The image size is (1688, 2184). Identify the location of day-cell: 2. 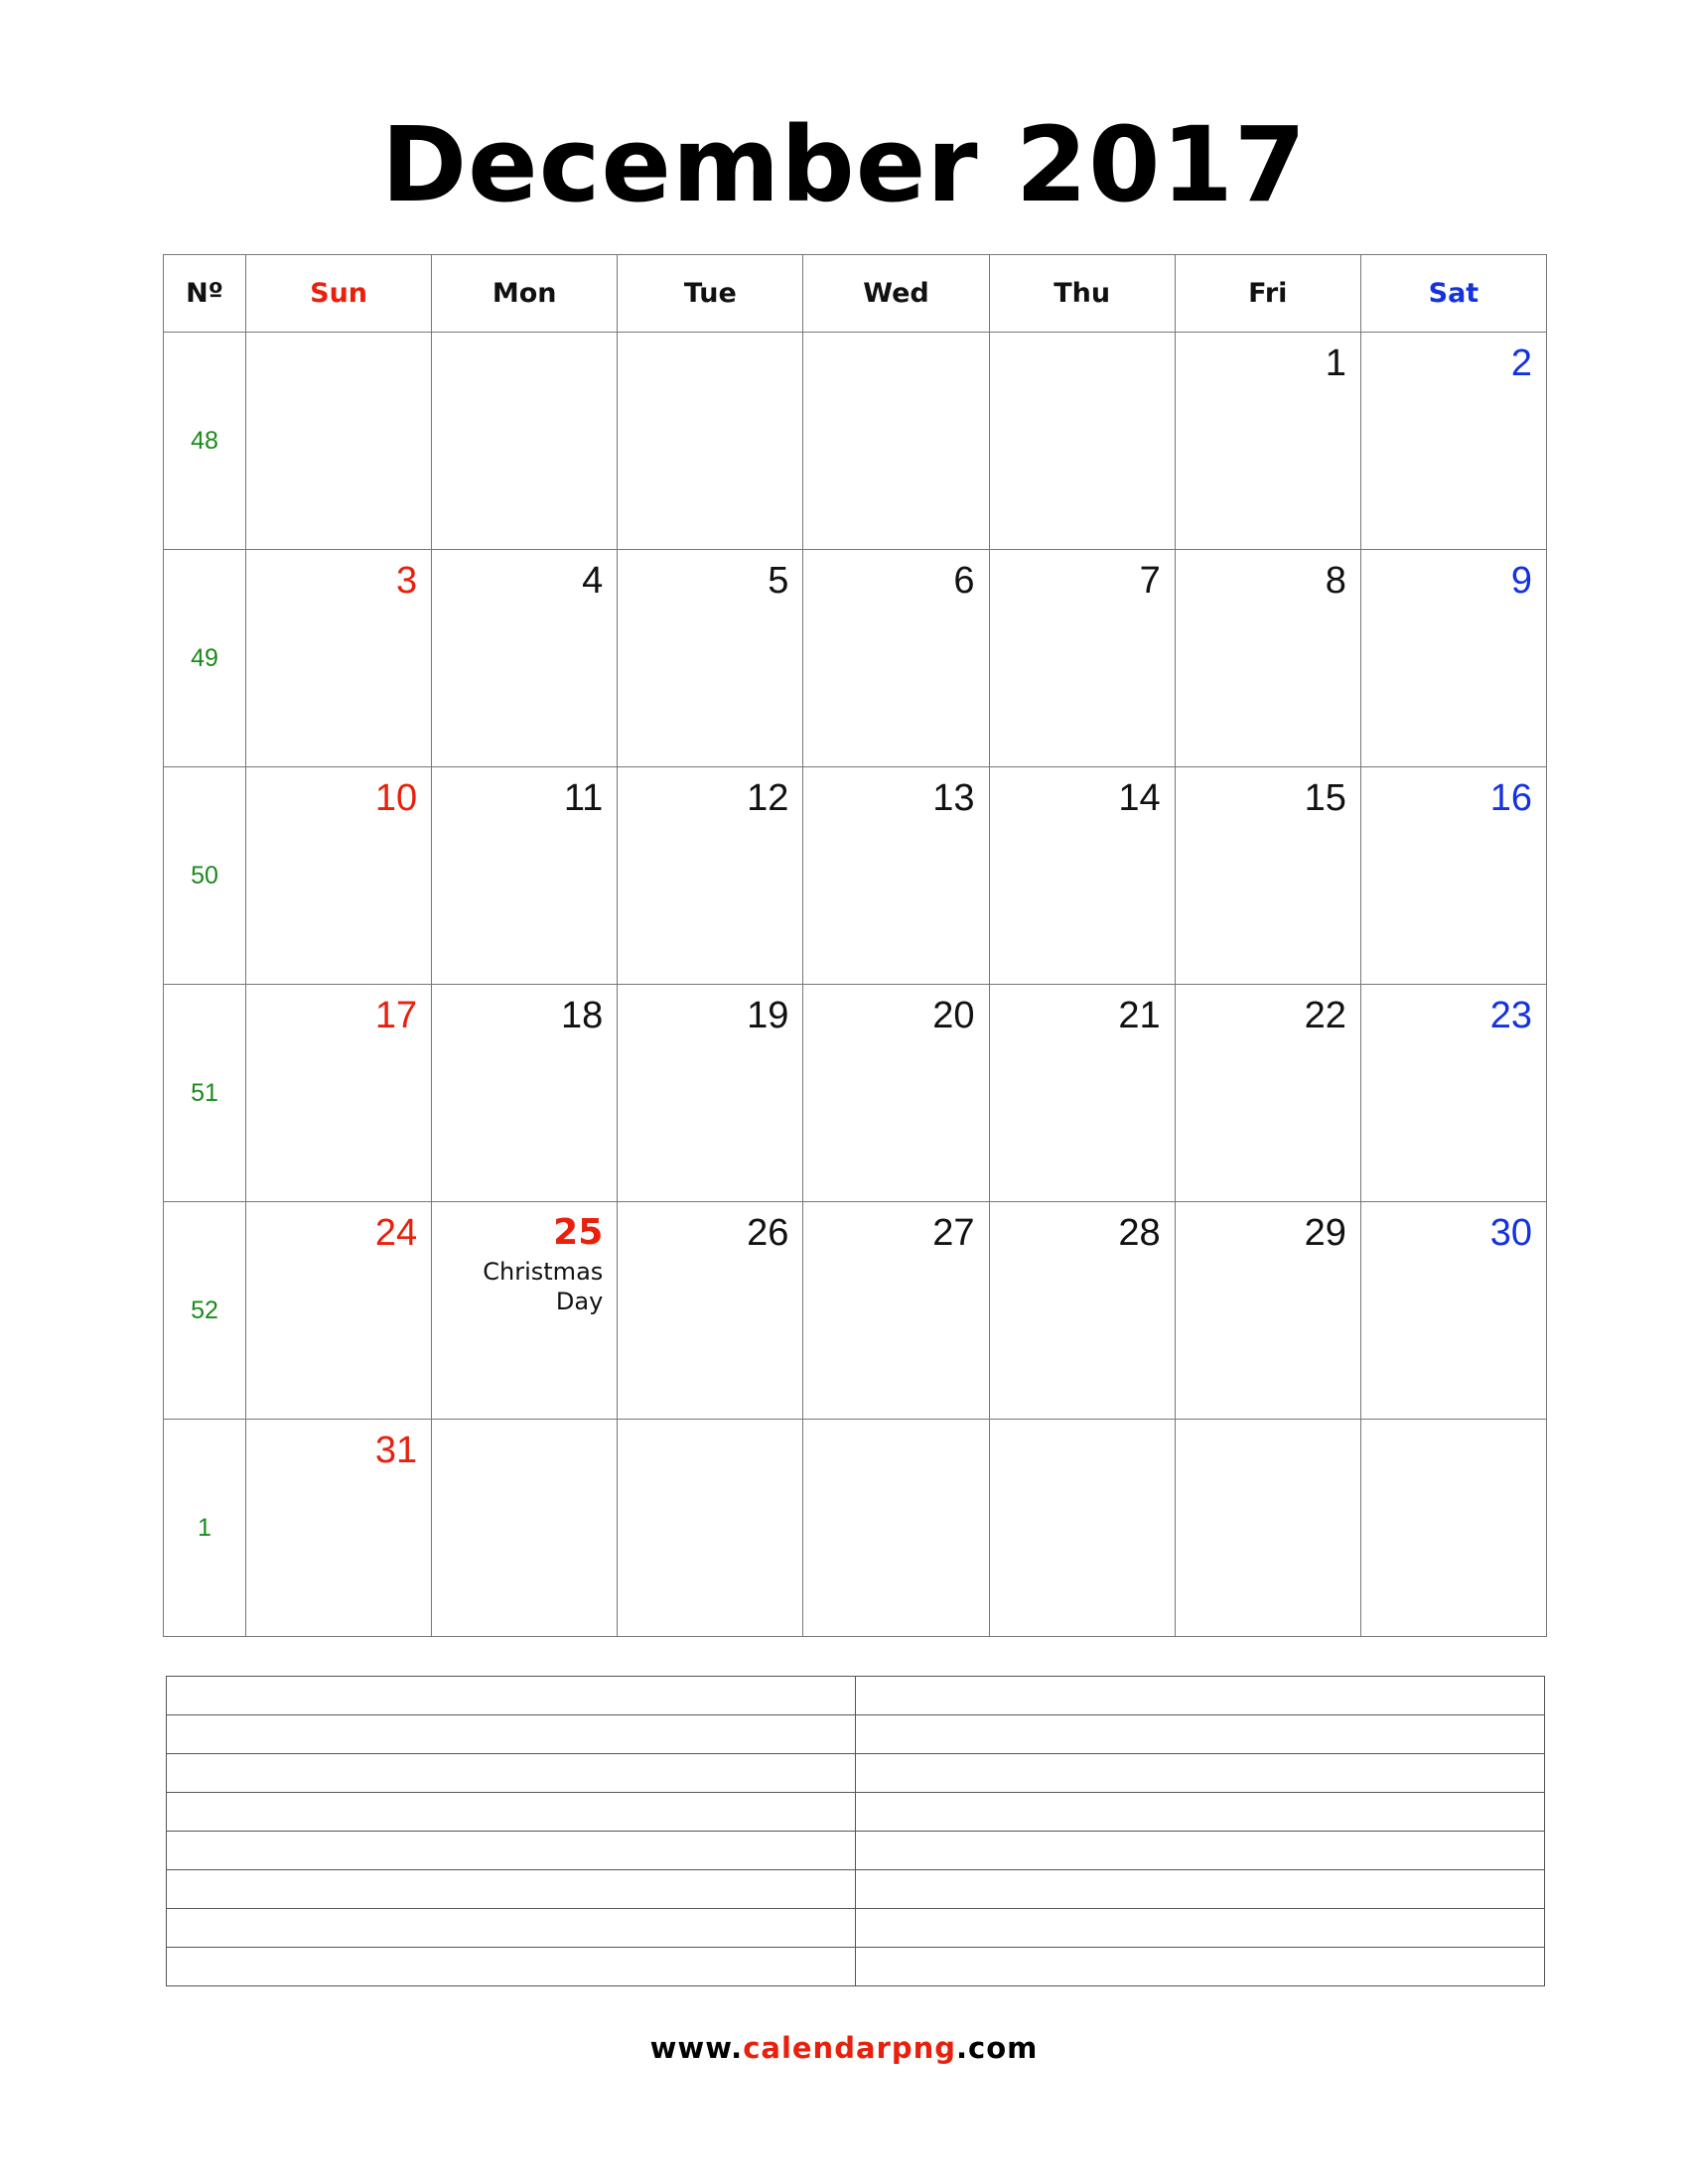
(1453, 441).